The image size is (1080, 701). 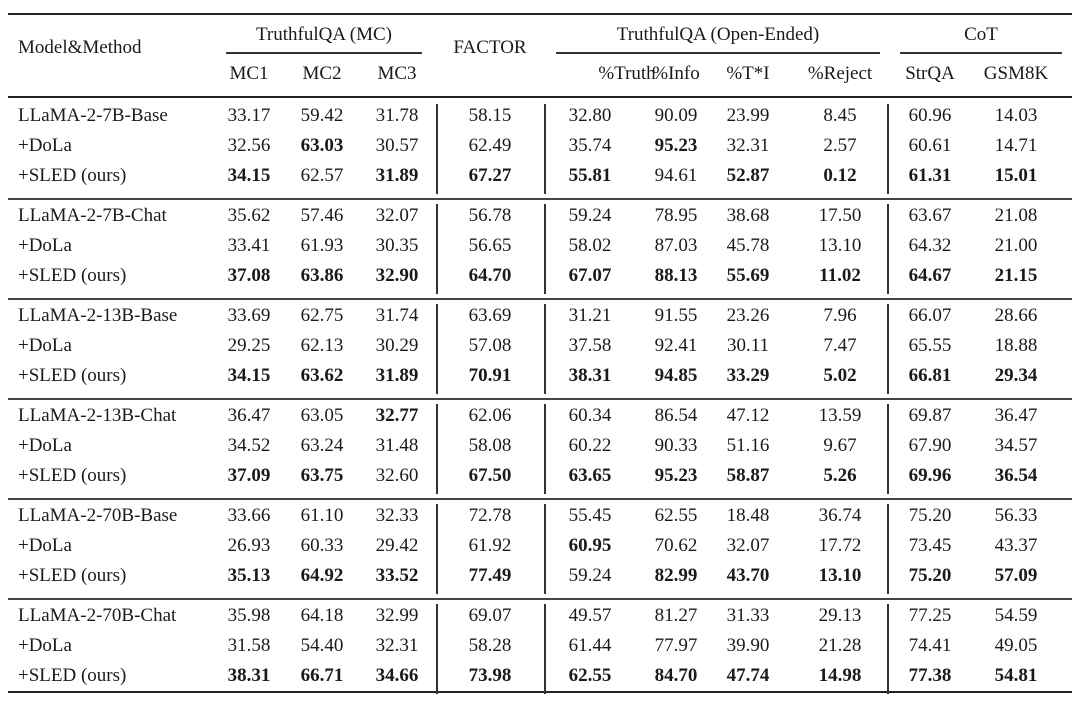 What do you see at coordinates (397, 215) in the screenshot?
I see `table-cell: 32.07` at bounding box center [397, 215].